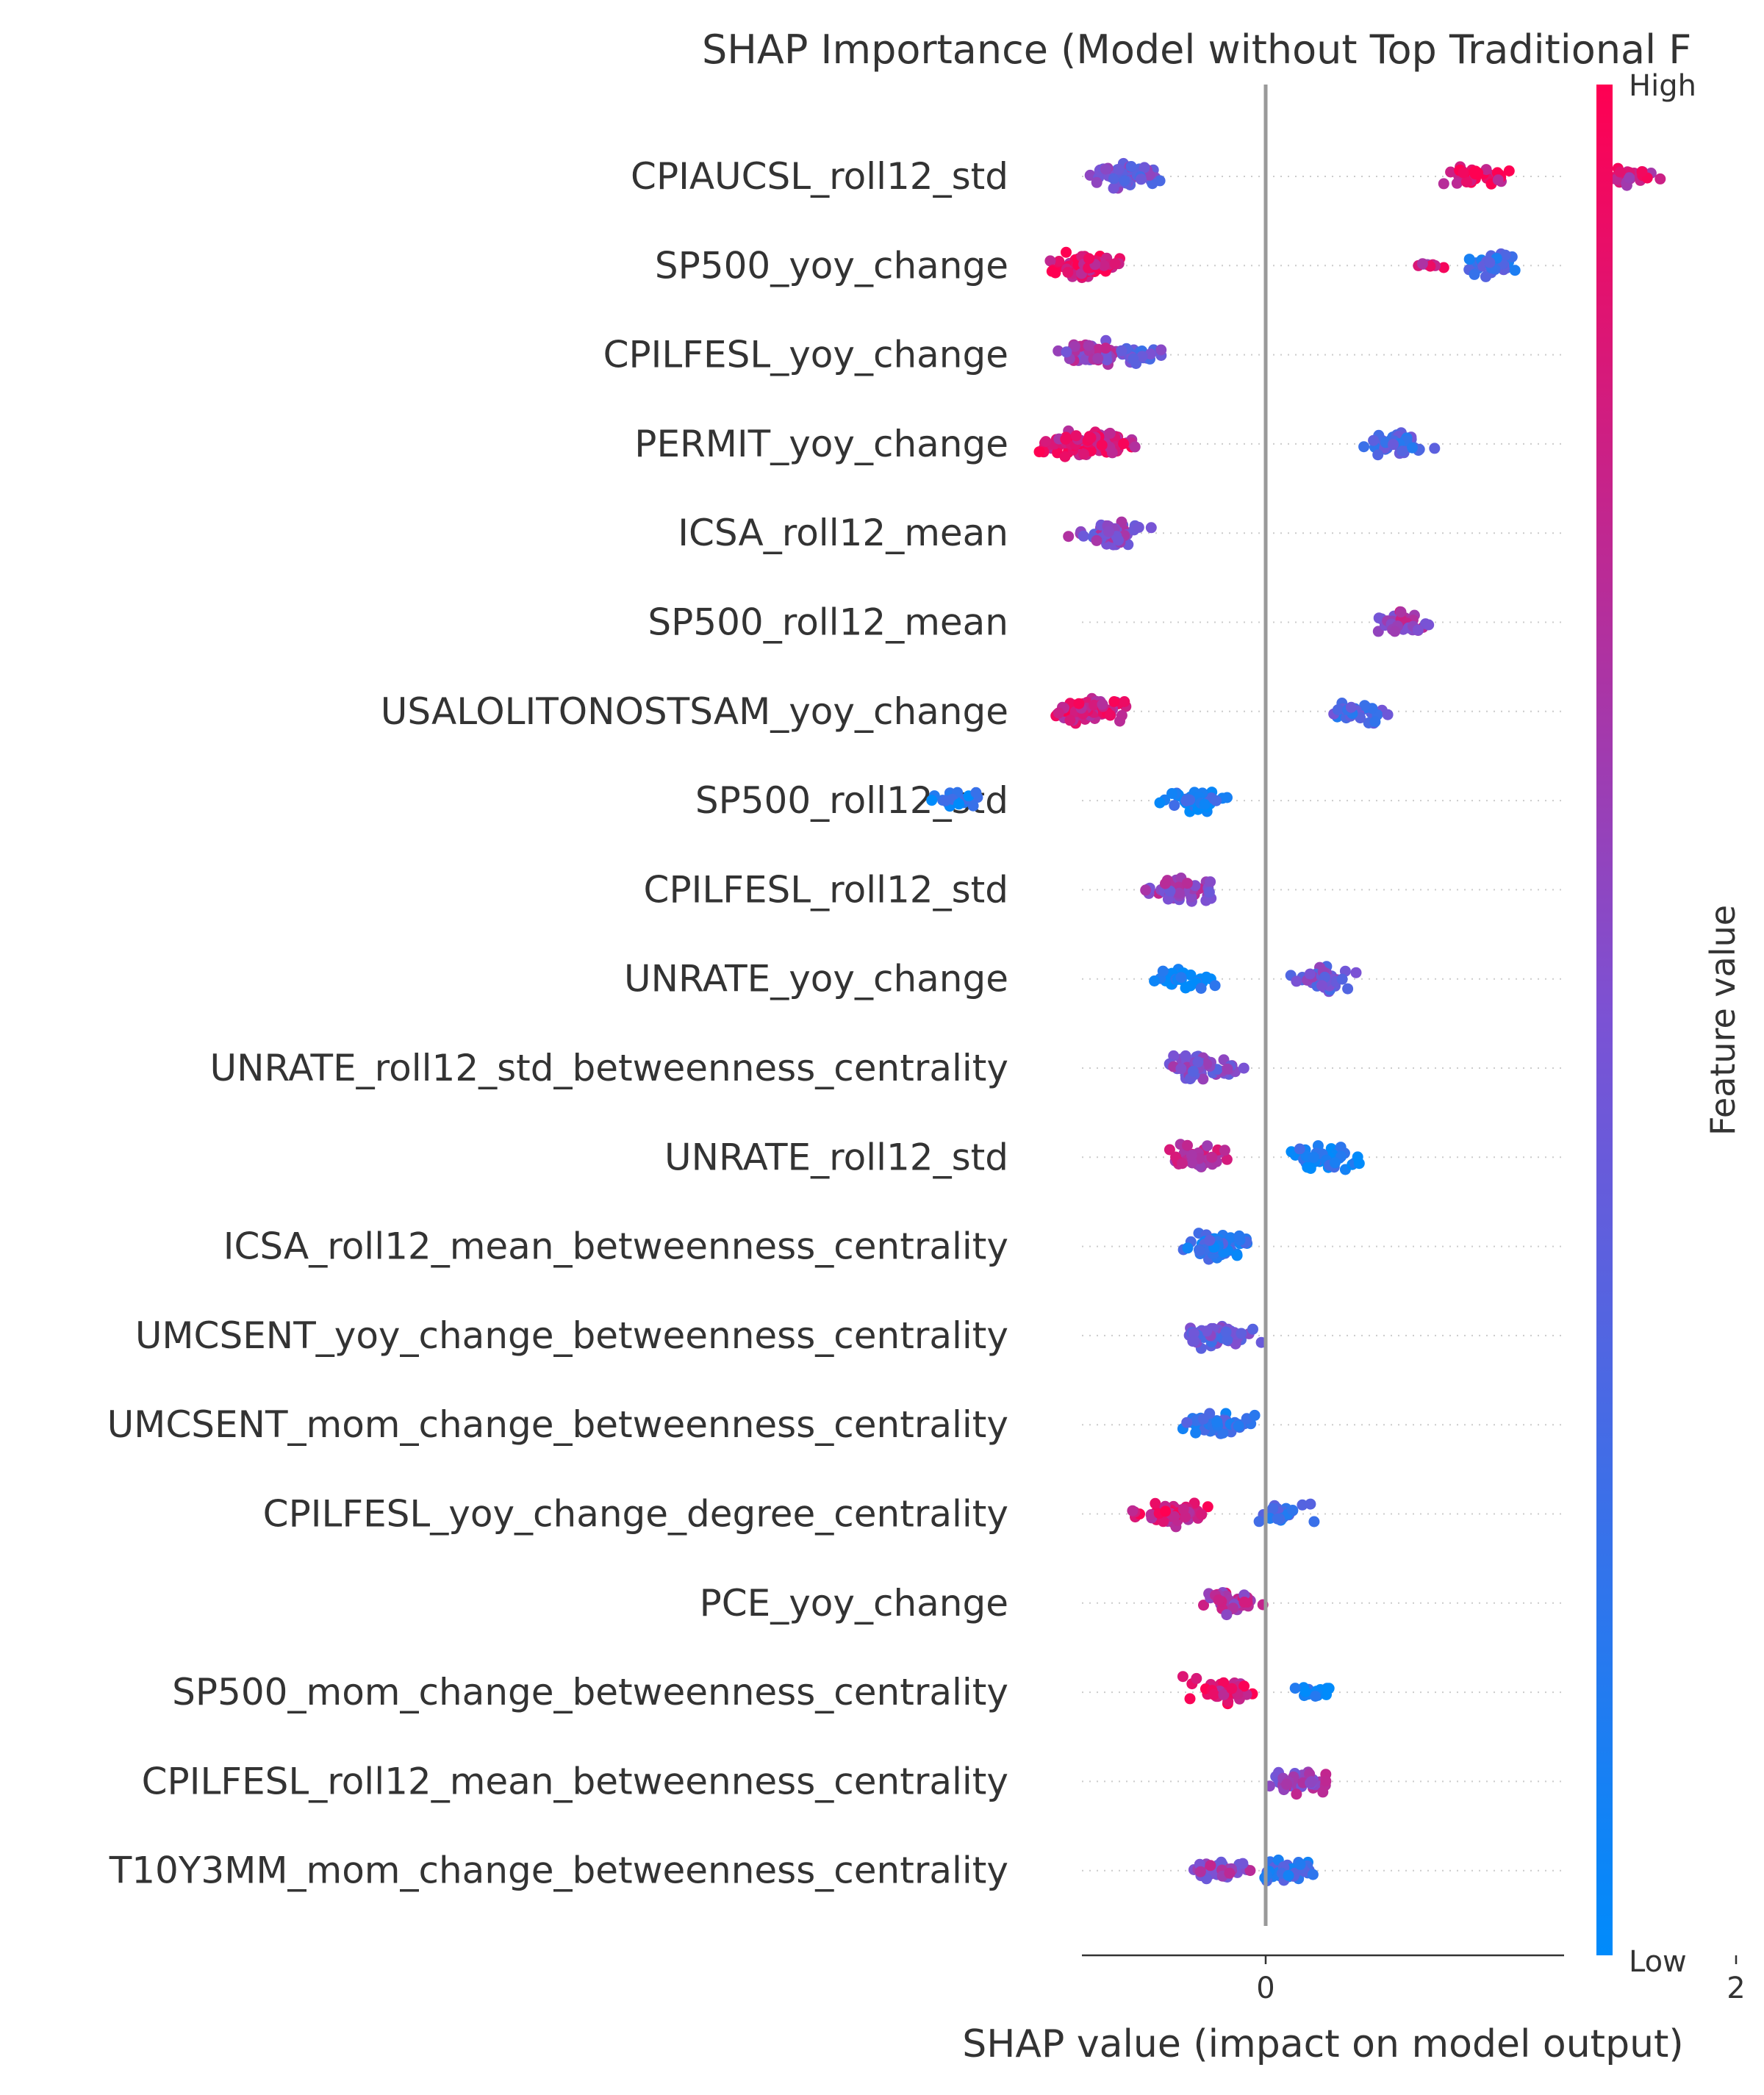 Image resolution: width=1764 pixels, height=2095 pixels. Describe the element at coordinates (1322, 2044) in the screenshot. I see `x-axis-label: SHAP value (impact on model output)` at that location.